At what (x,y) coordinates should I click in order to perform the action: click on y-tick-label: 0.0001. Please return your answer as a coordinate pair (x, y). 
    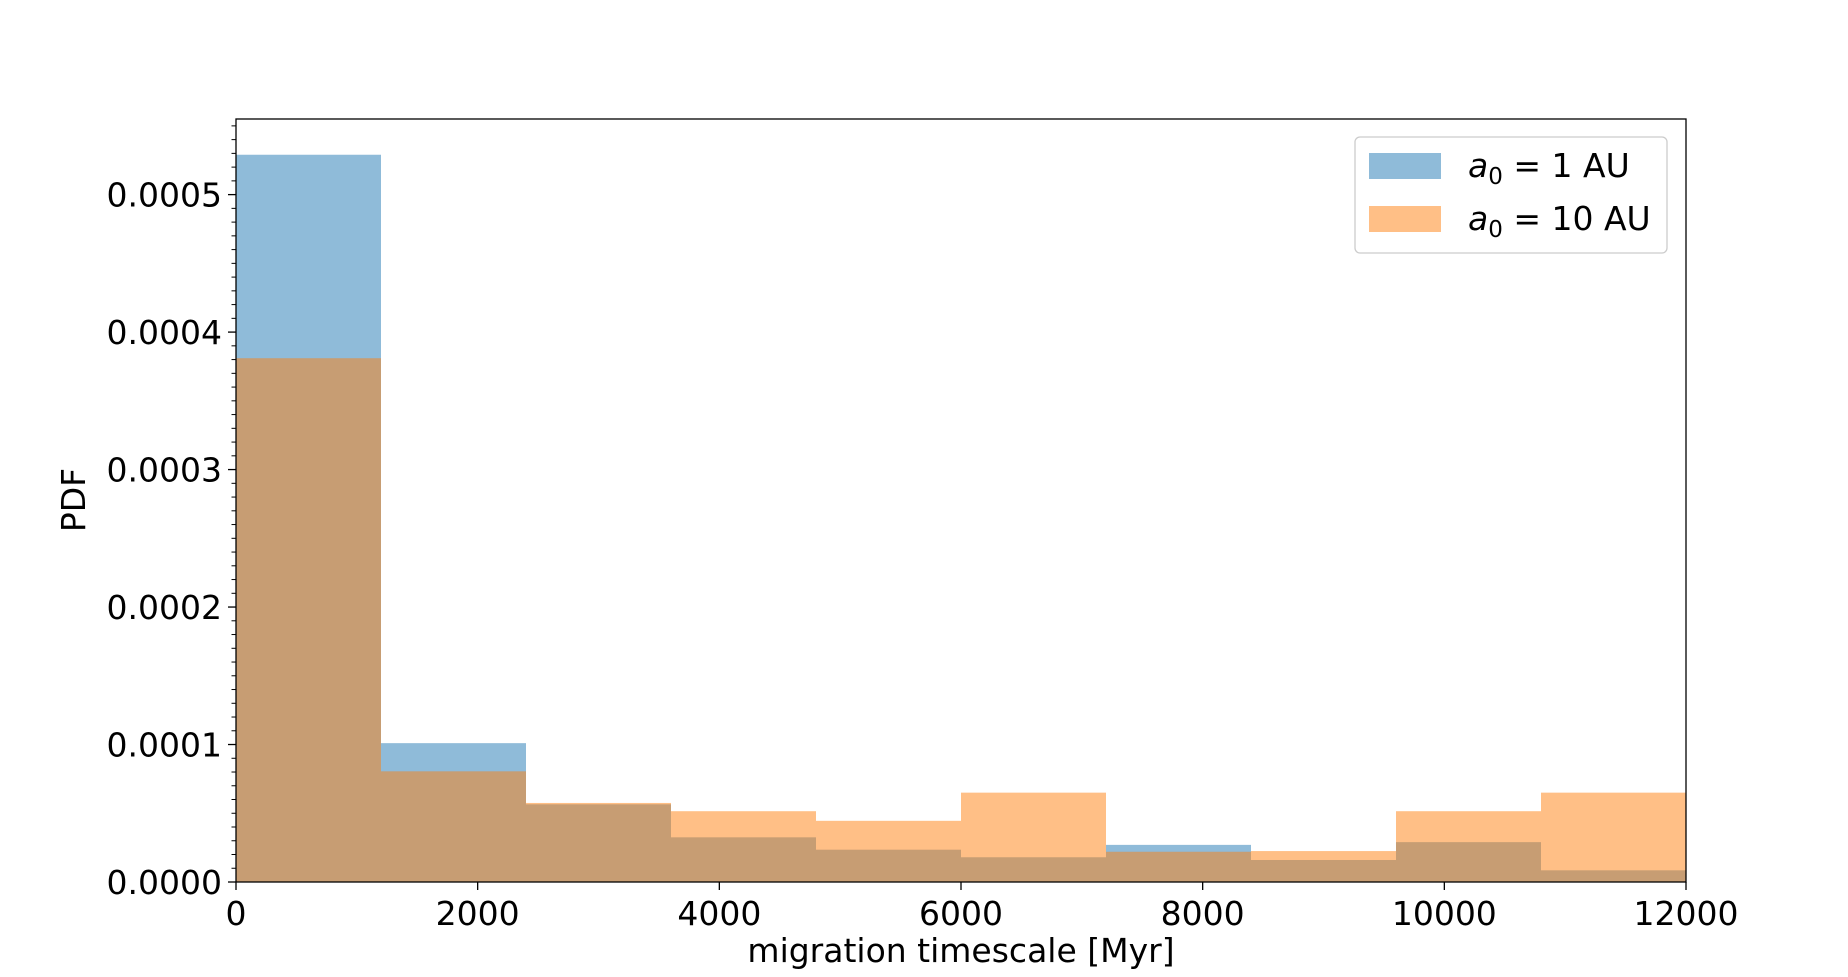
    Looking at the image, I should click on (164, 745).